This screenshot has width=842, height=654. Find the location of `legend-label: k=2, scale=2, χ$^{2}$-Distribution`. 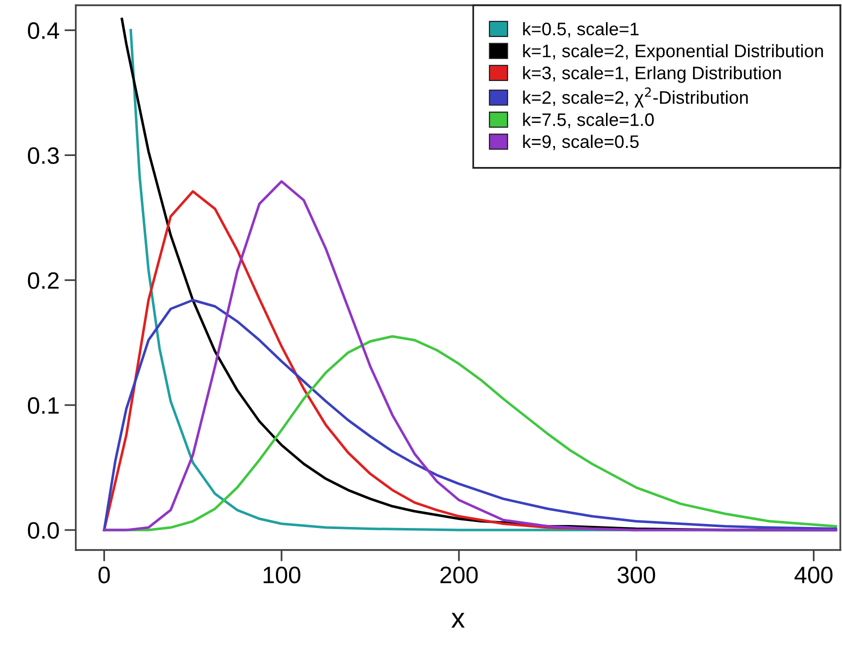

legend-label: k=2, scale=2, χ$^{2}$-Distribution is located at coordinates (635, 97).